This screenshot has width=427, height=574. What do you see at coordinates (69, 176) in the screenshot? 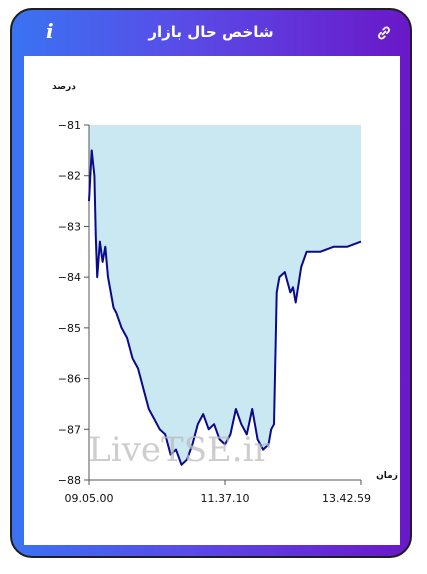
I see `y-tick-label: −82` at bounding box center [69, 176].